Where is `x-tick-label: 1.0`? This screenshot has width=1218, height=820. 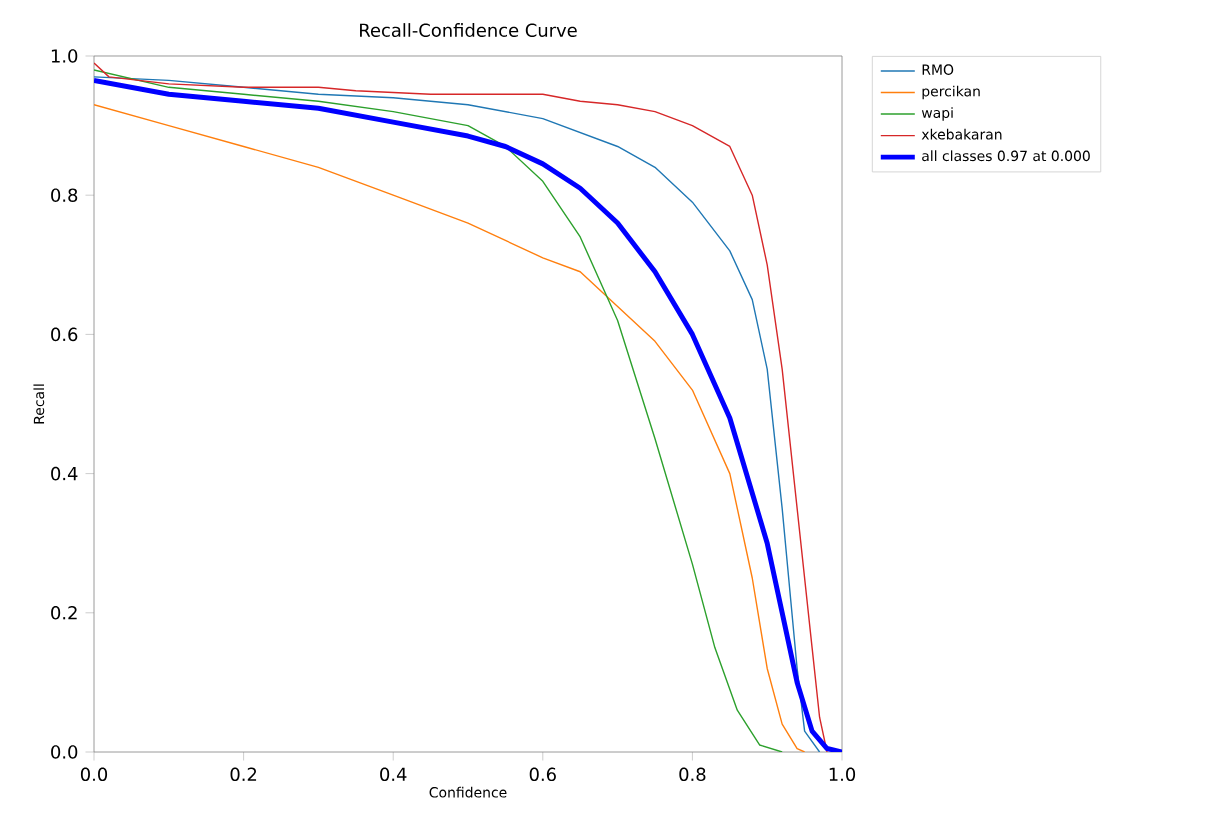 x-tick-label: 1.0 is located at coordinates (842, 774).